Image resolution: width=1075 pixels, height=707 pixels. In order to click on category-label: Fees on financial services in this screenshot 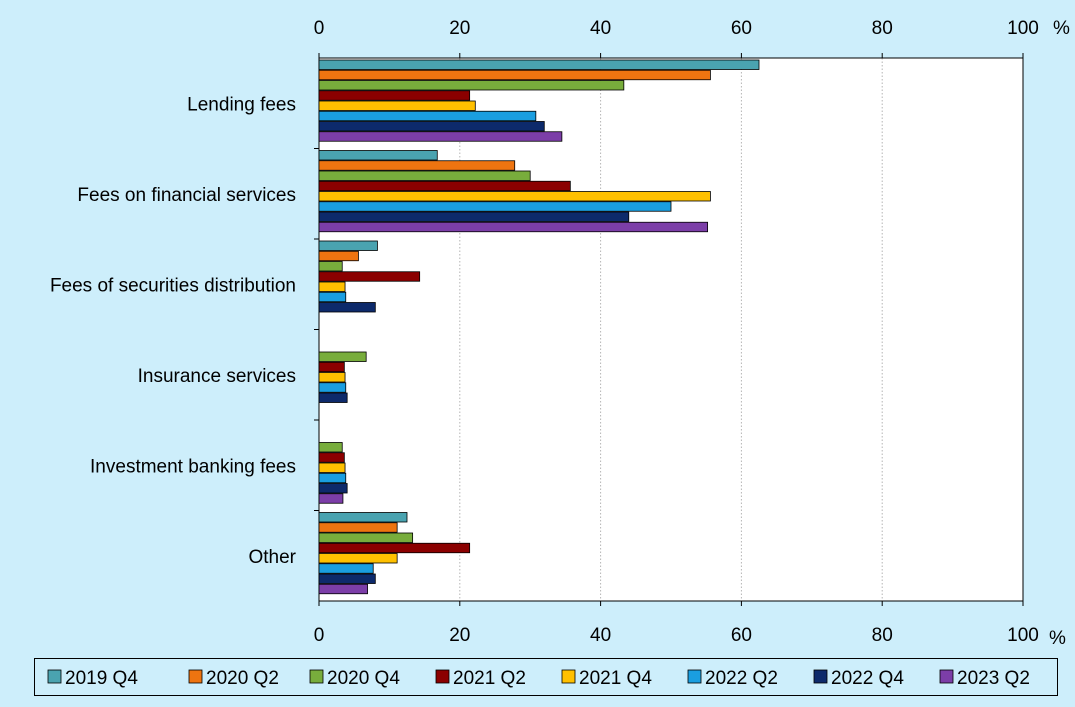, I will do `click(186, 195)`.